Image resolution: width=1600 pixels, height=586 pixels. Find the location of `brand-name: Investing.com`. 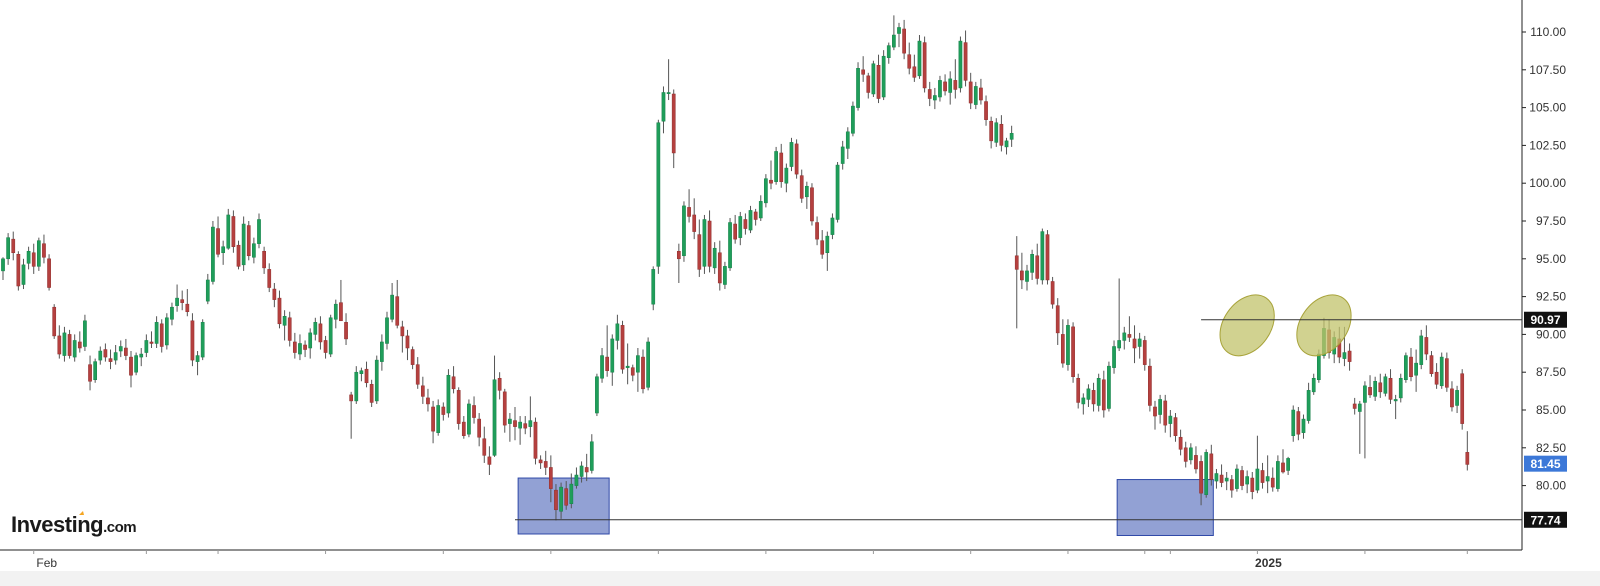

brand-name: Investing.com is located at coordinates (73, 524).